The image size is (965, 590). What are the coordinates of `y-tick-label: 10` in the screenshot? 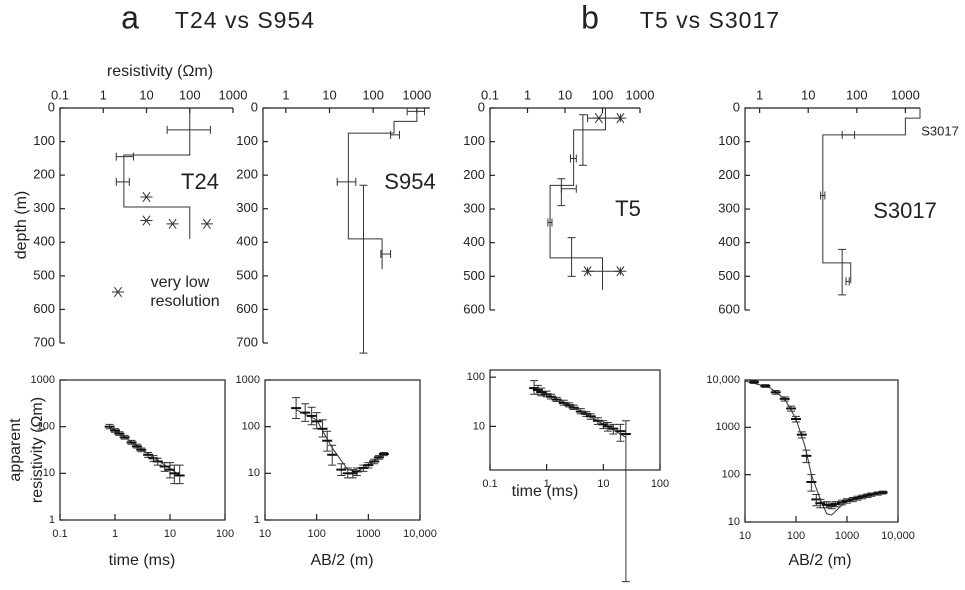 It's located at (49, 473).